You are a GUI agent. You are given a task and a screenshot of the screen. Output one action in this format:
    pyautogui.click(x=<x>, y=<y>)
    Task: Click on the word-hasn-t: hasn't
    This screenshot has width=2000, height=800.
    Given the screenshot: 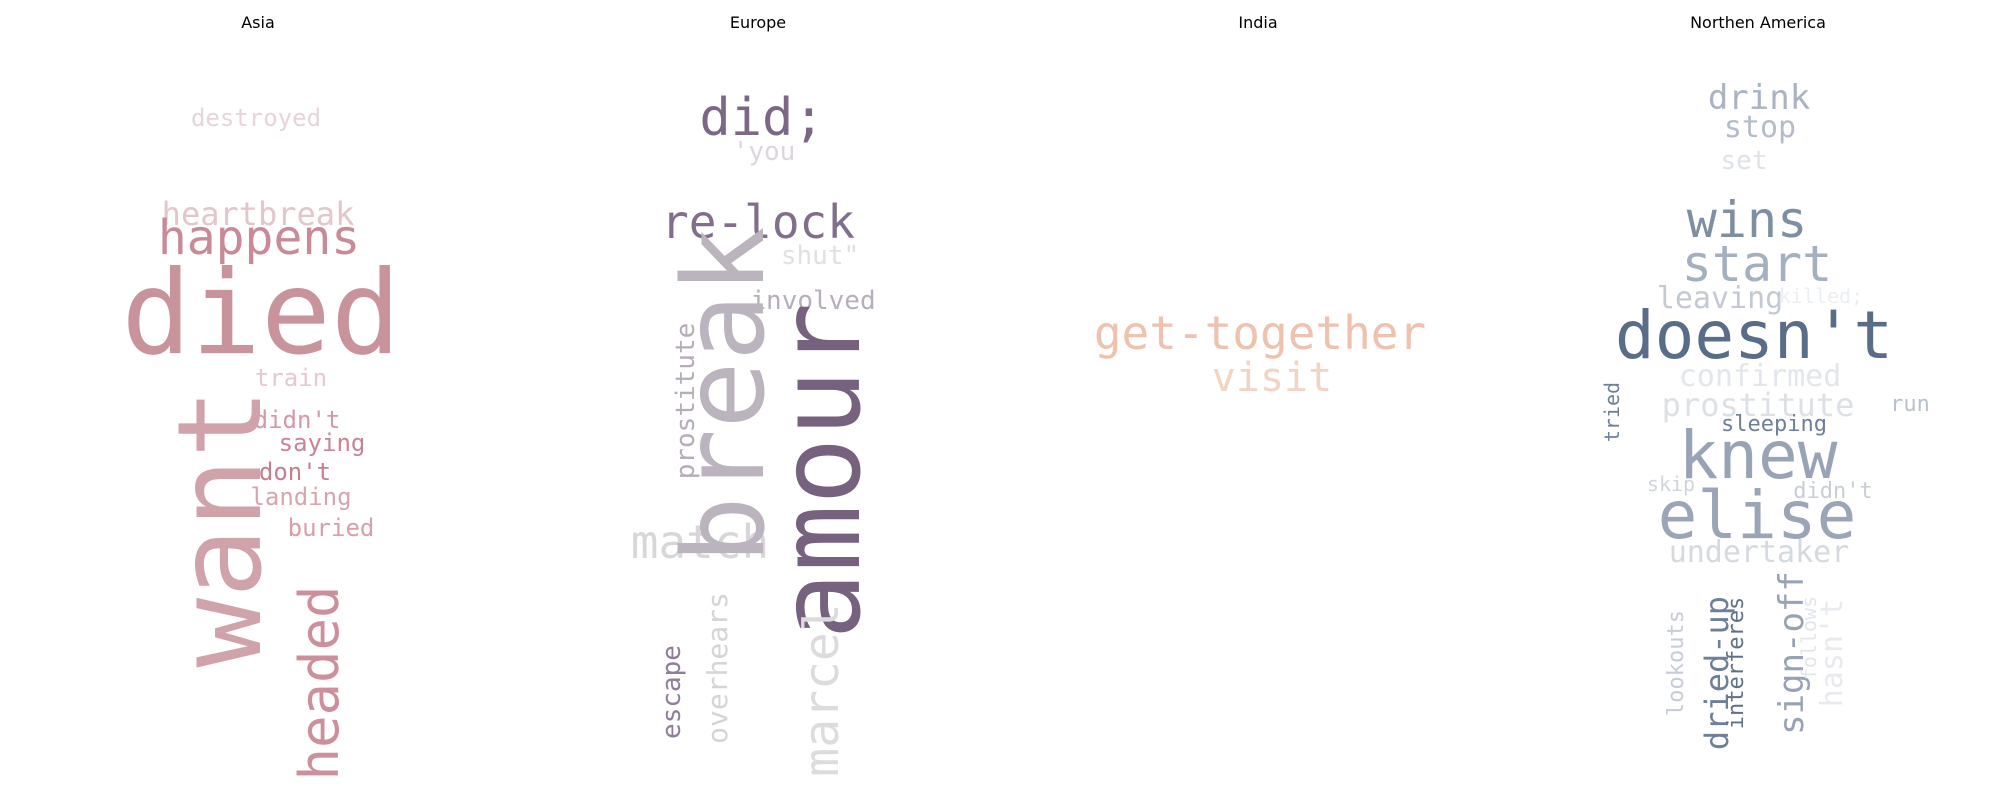 What is the action you would take?
    pyautogui.click(x=1832, y=653)
    